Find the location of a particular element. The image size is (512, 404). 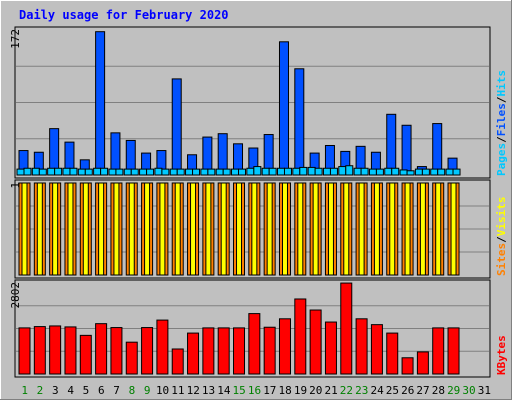

panel-3-scale-label: 2802 is located at coordinates (15, 295).